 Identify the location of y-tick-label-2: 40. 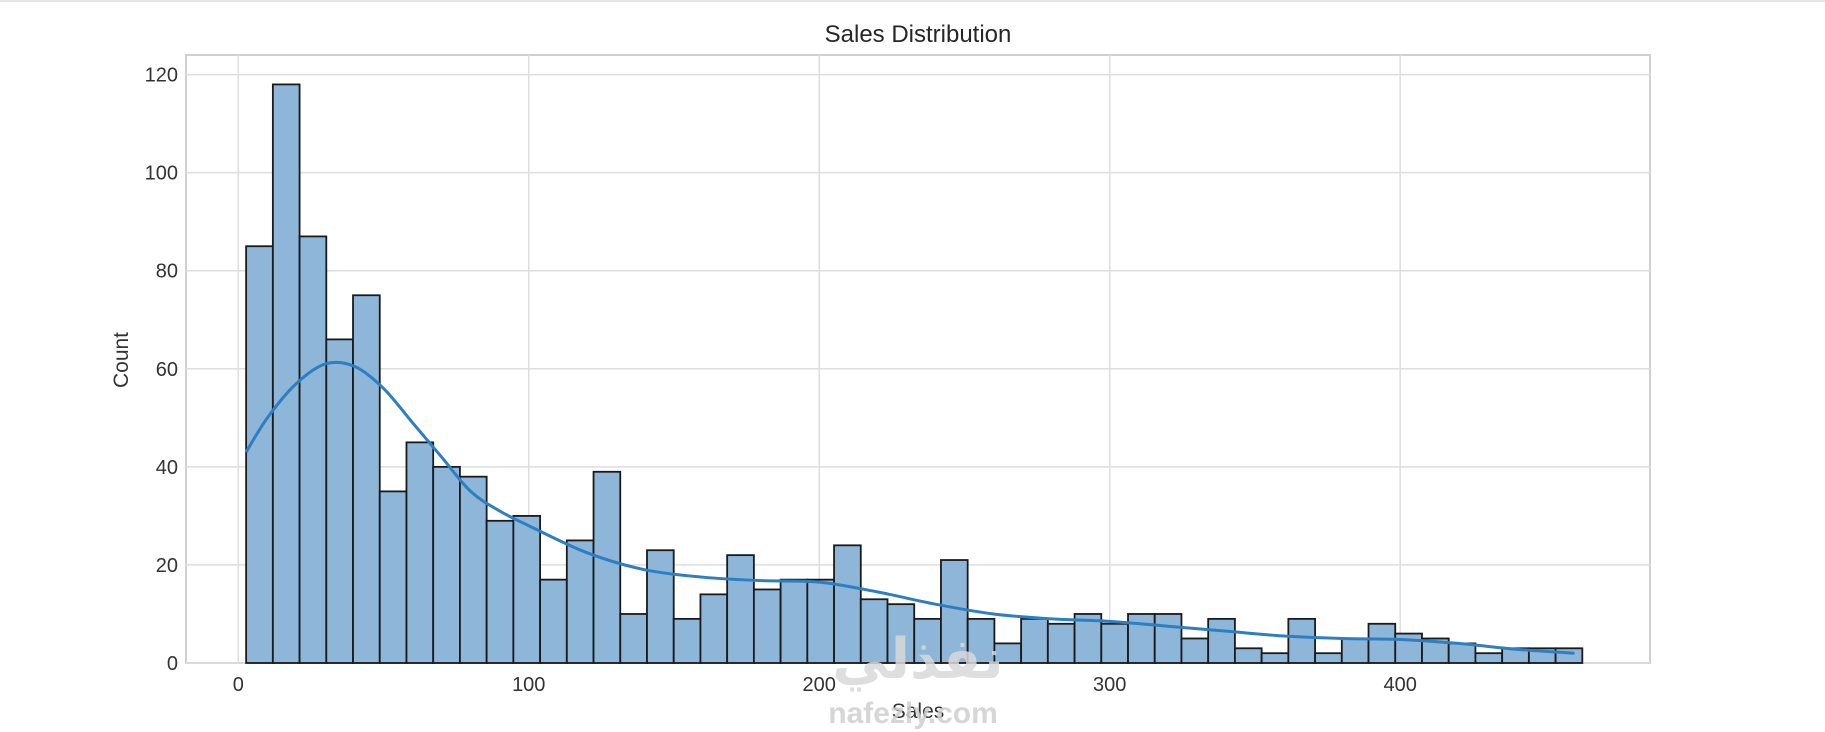
(167, 468).